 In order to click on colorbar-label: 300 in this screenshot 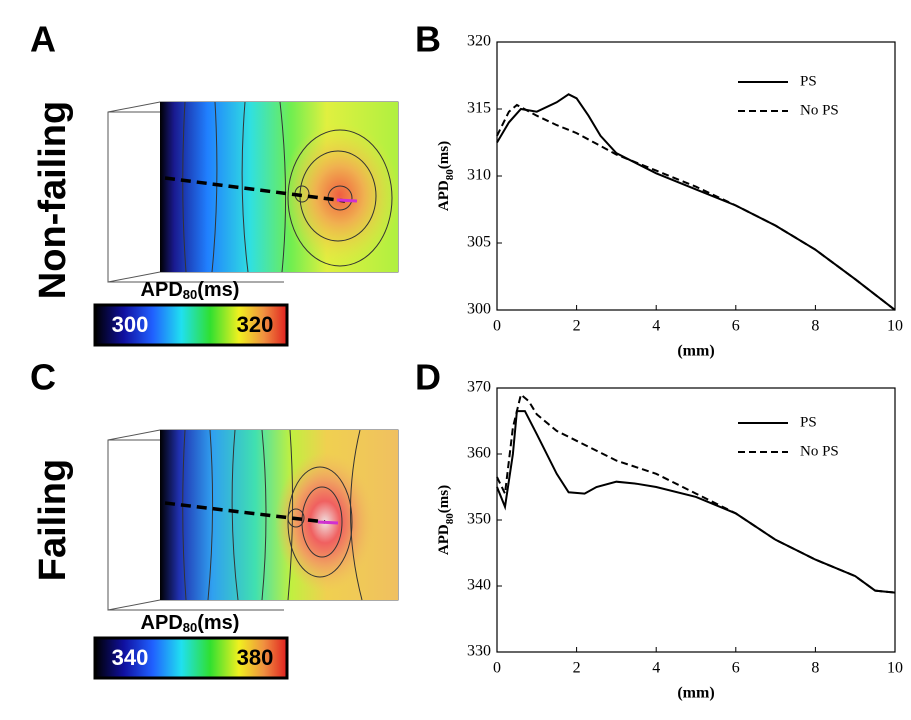, I will do `click(130, 324)`.